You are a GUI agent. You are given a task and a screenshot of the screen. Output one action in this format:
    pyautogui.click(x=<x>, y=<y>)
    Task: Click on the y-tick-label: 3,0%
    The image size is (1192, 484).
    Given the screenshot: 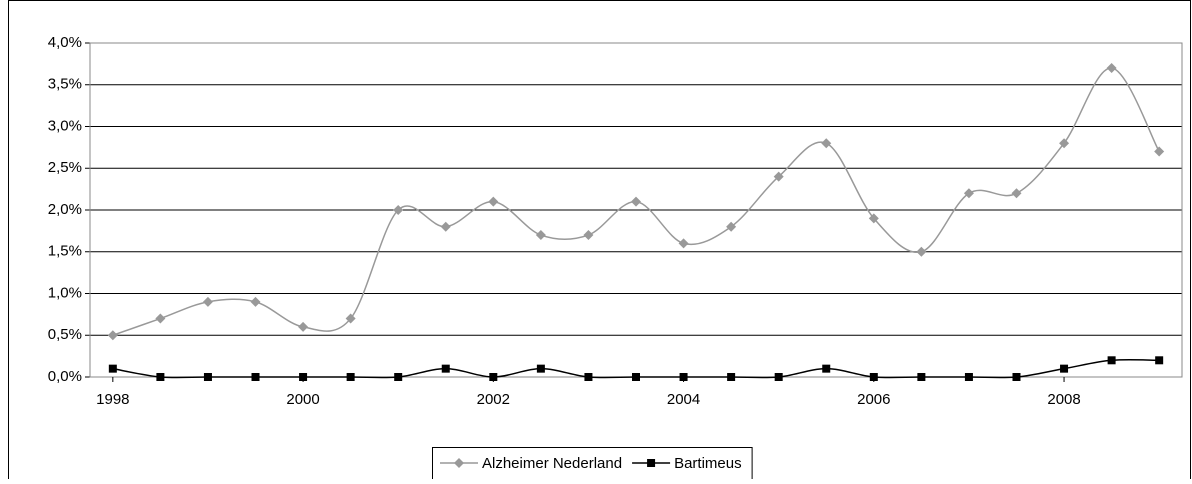 What is the action you would take?
    pyautogui.click(x=65, y=125)
    